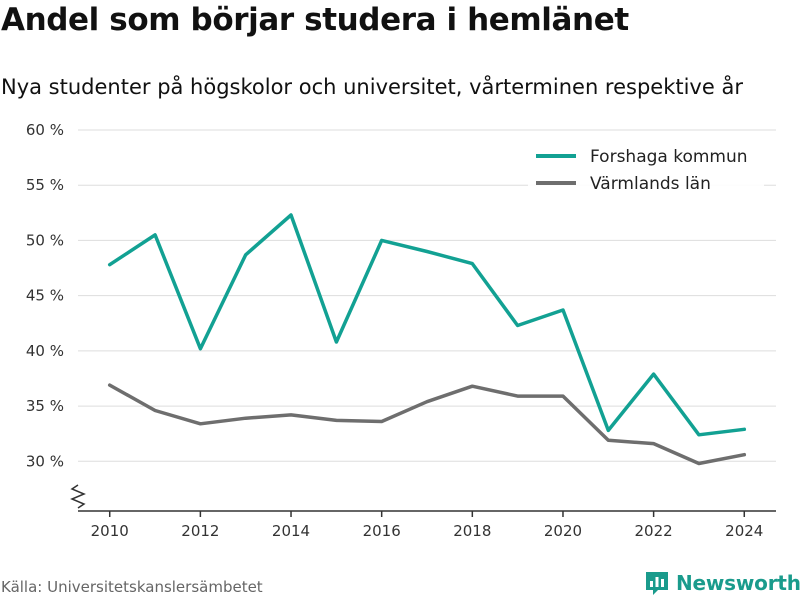  Describe the element at coordinates (132, 587) in the screenshot. I see `source-note: Källa: Universitetskanslersämbetet` at that location.